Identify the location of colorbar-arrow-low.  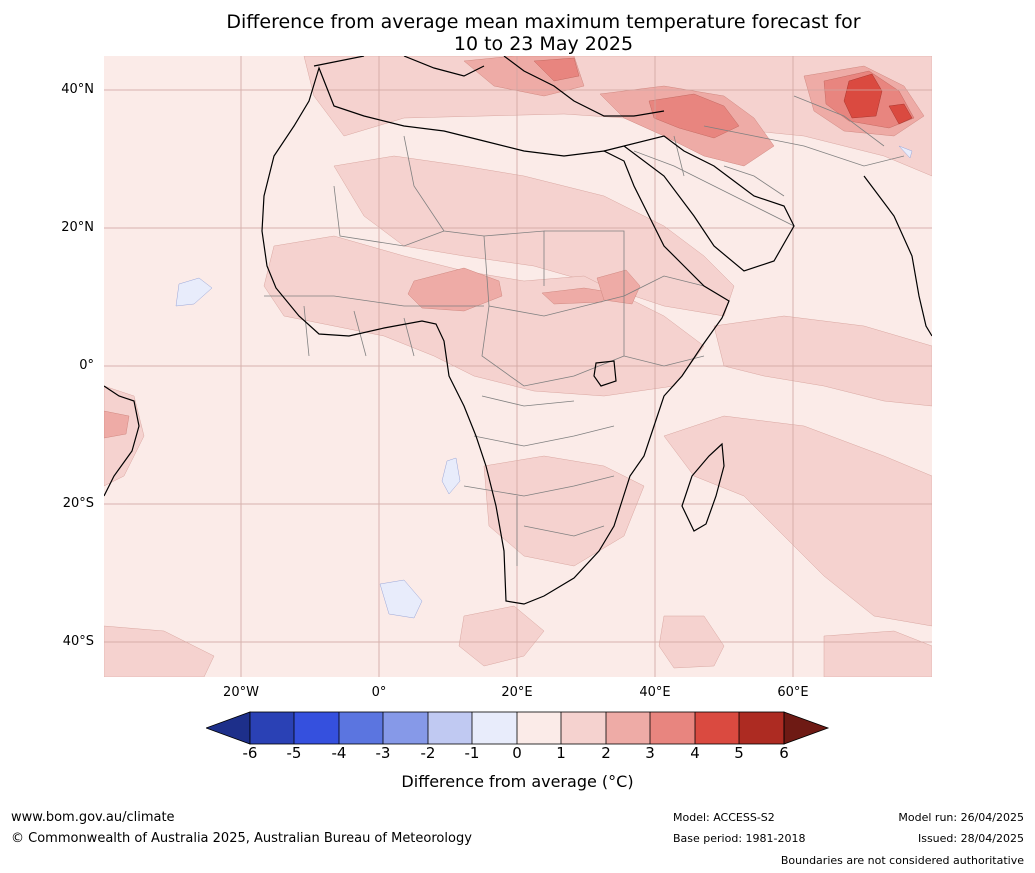
(228, 728).